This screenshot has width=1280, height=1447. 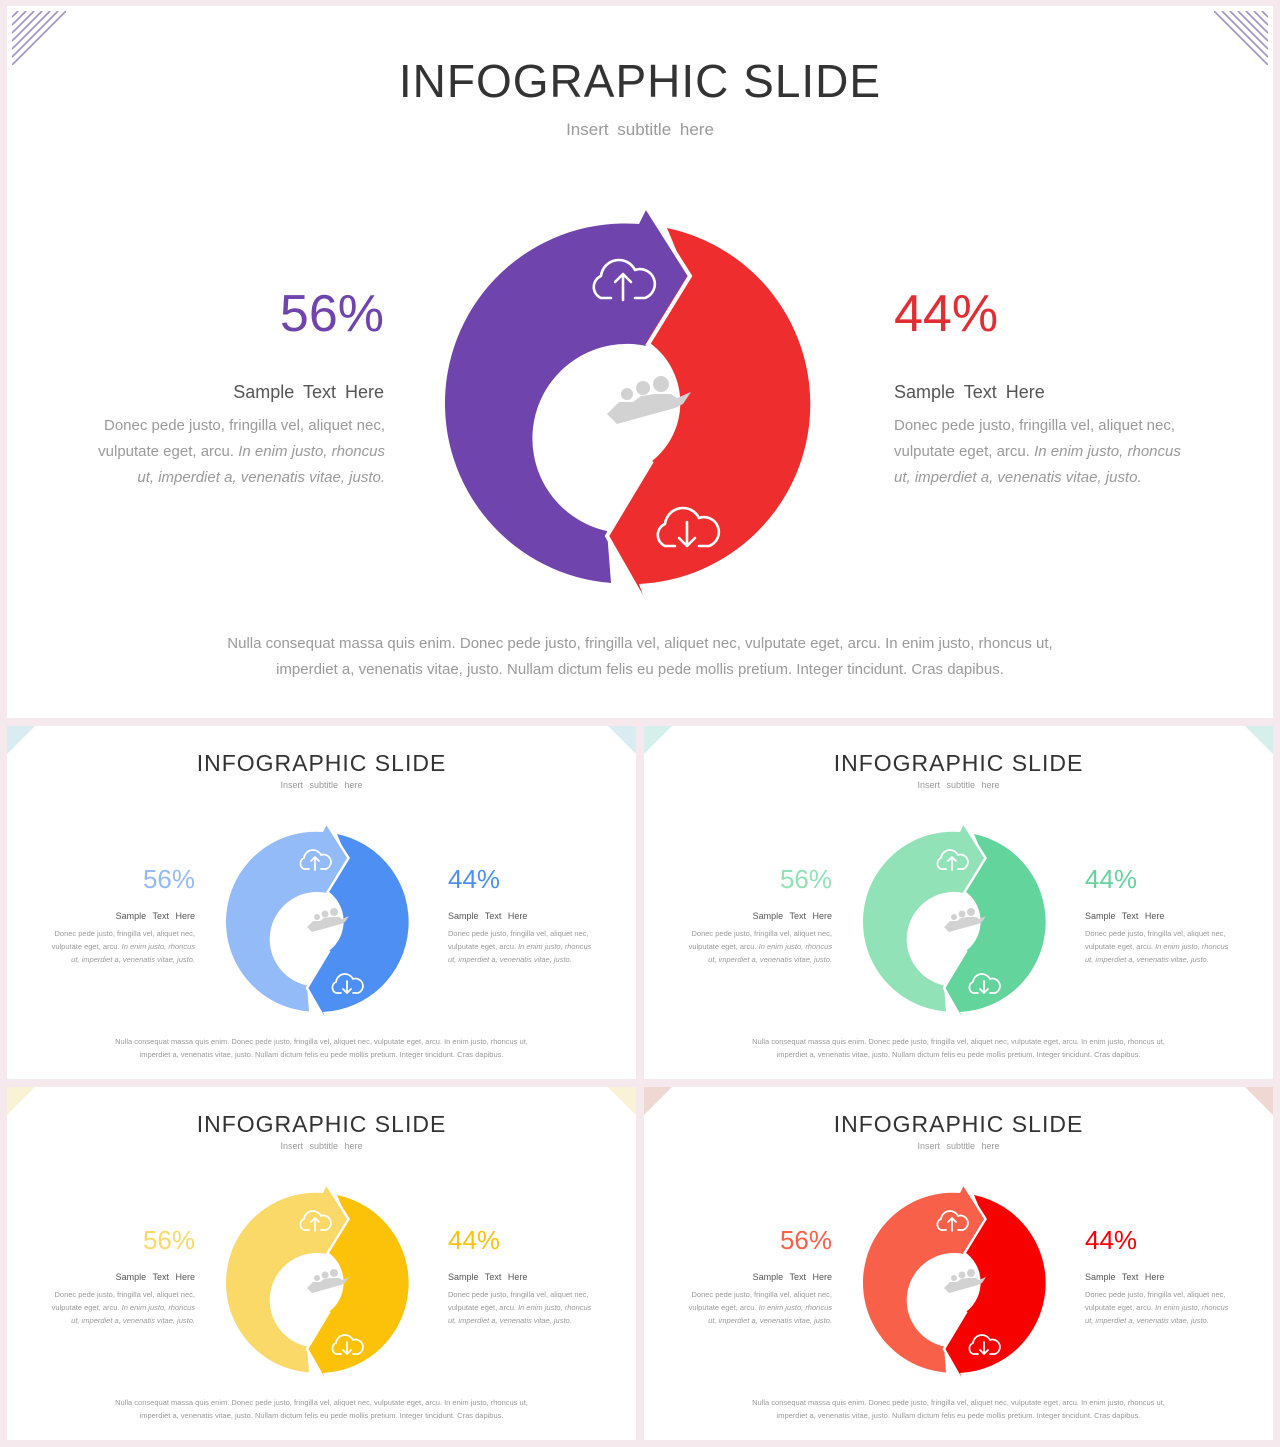 What do you see at coordinates (1241, 38) in the screenshot?
I see `corner-stripes-right` at bounding box center [1241, 38].